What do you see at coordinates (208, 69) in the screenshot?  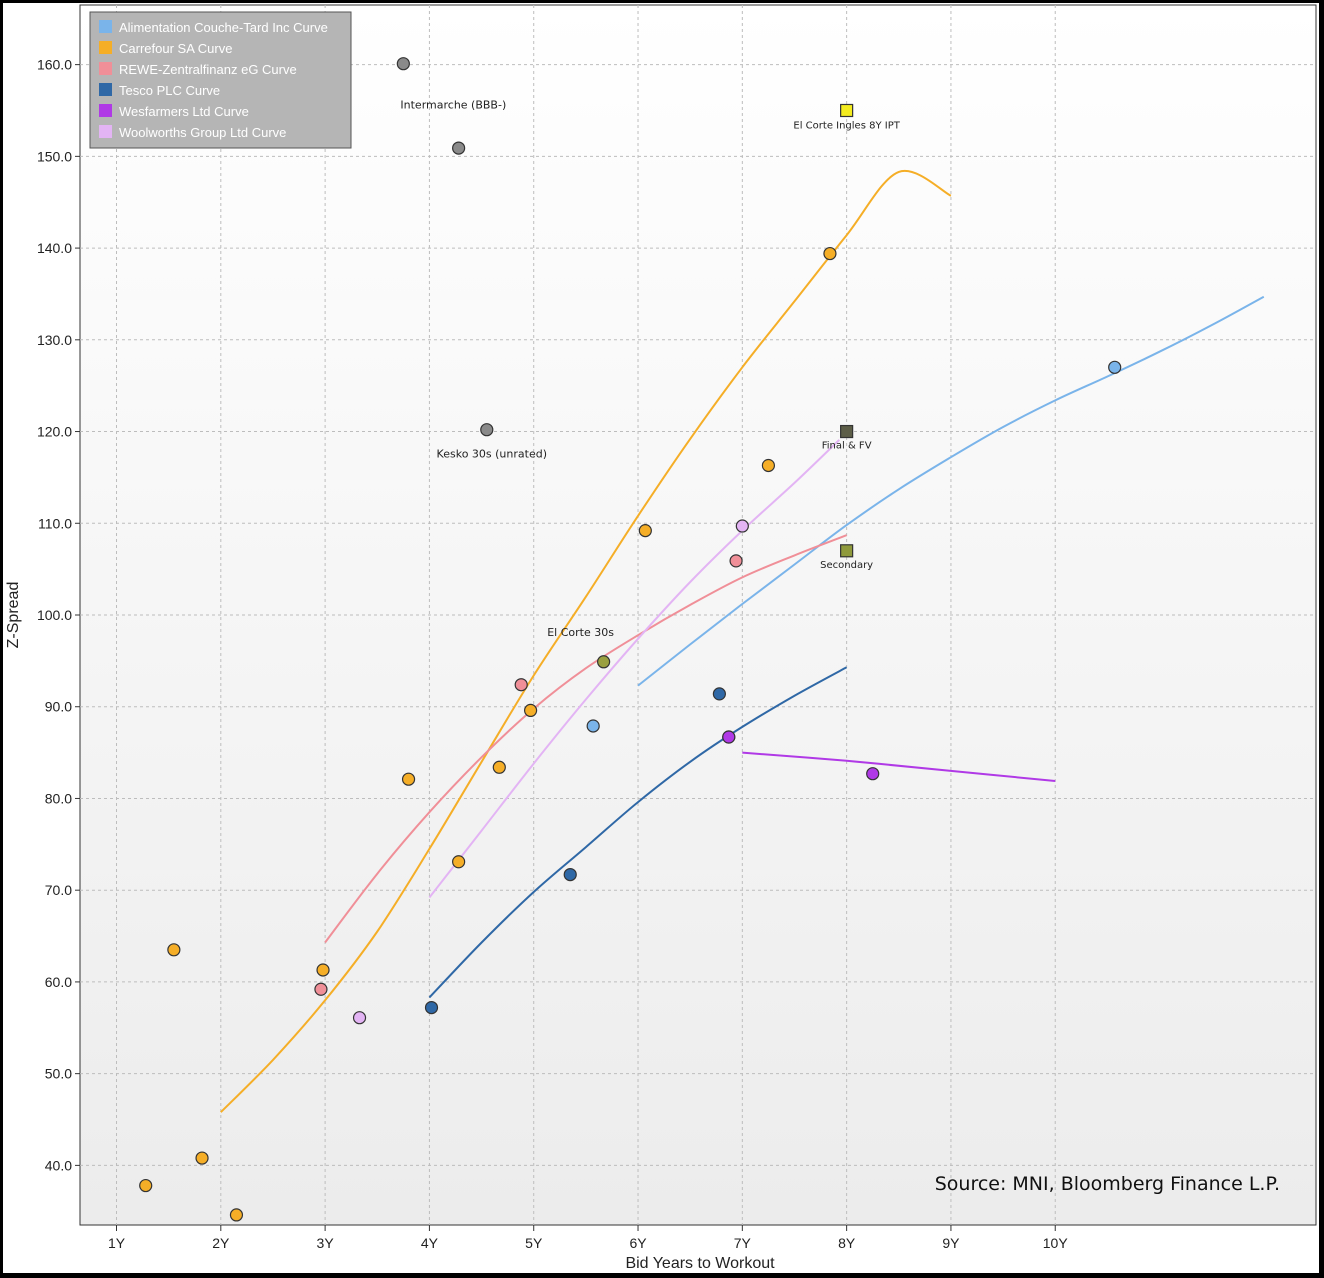 I see `legend-entry-label: REWE-Zentralfinanz eG Curve` at bounding box center [208, 69].